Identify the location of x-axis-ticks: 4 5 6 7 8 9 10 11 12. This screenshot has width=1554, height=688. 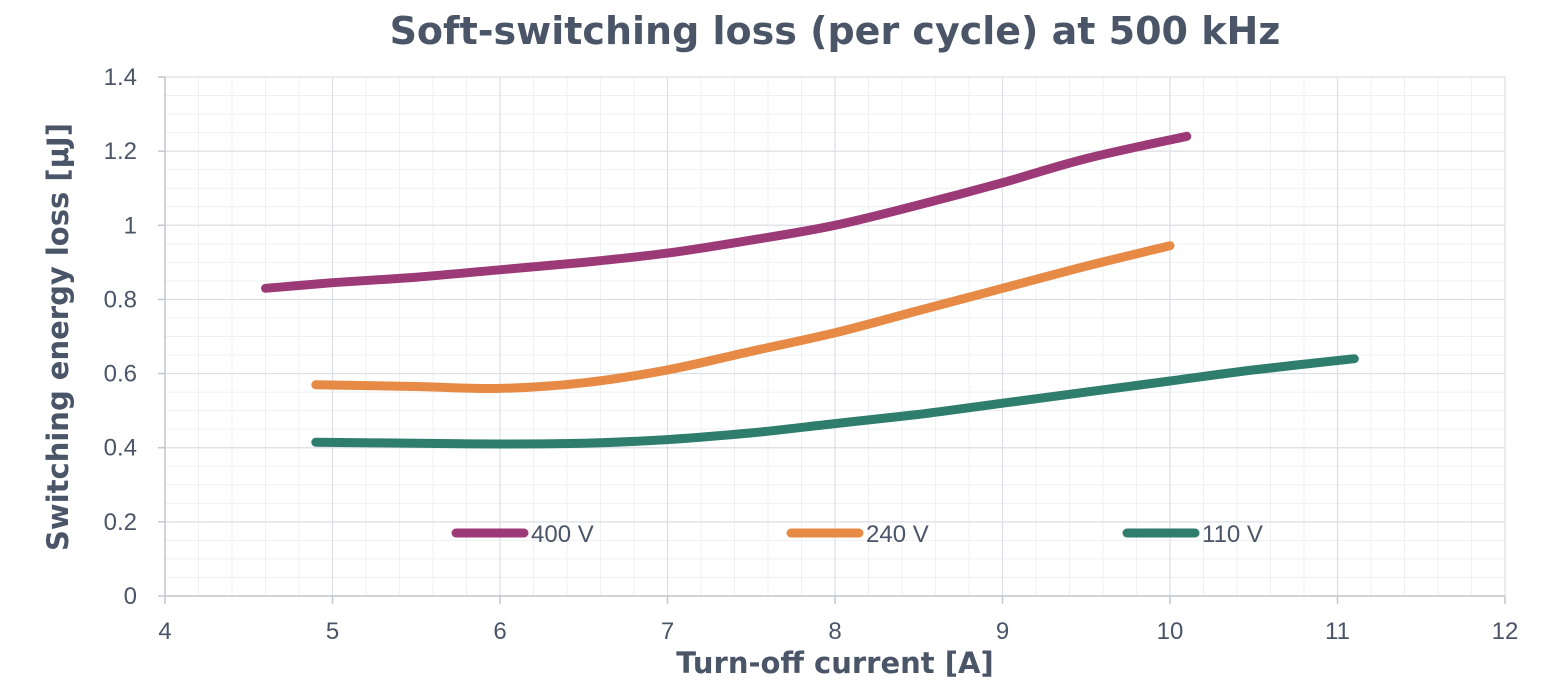
(838, 620).